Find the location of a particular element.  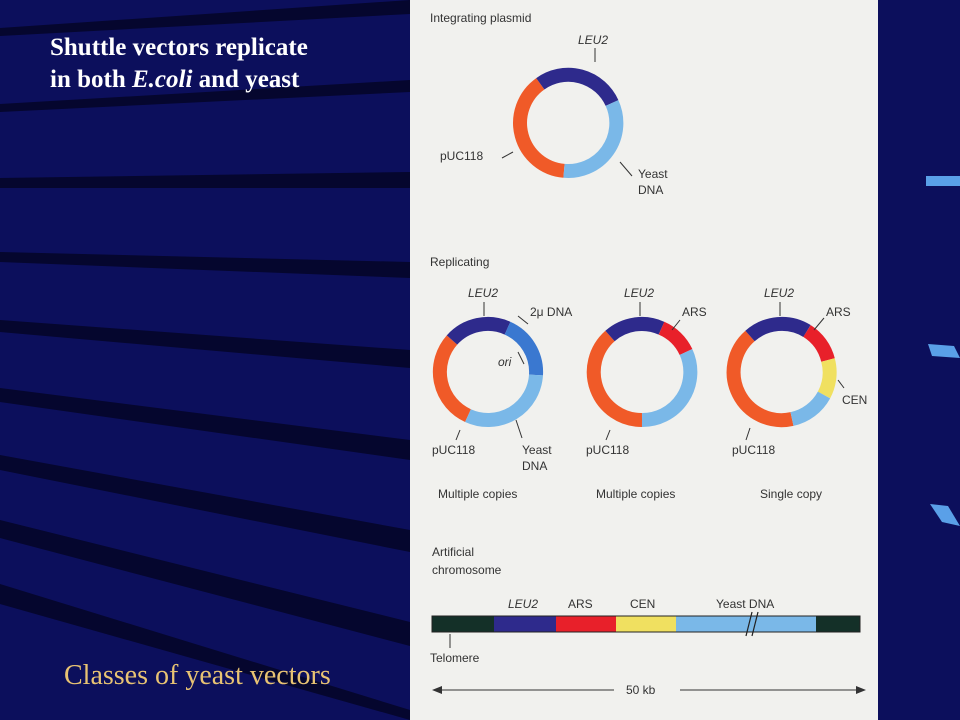

p1-yeast-label: Yeast is located at coordinates (537, 450).